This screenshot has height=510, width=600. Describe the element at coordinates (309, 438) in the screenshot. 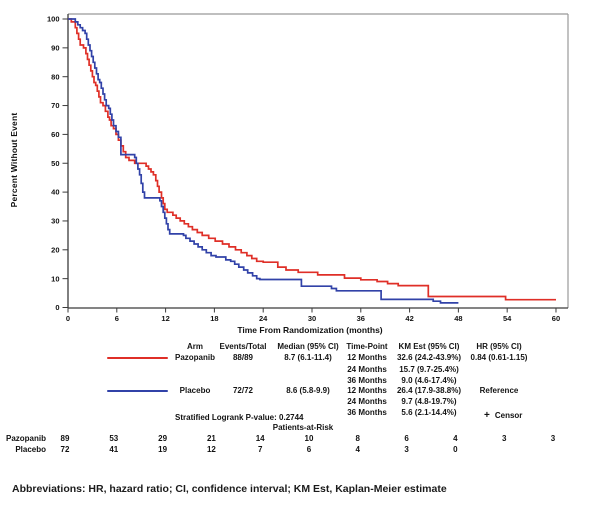

I see `at-risk-value: 10` at that location.